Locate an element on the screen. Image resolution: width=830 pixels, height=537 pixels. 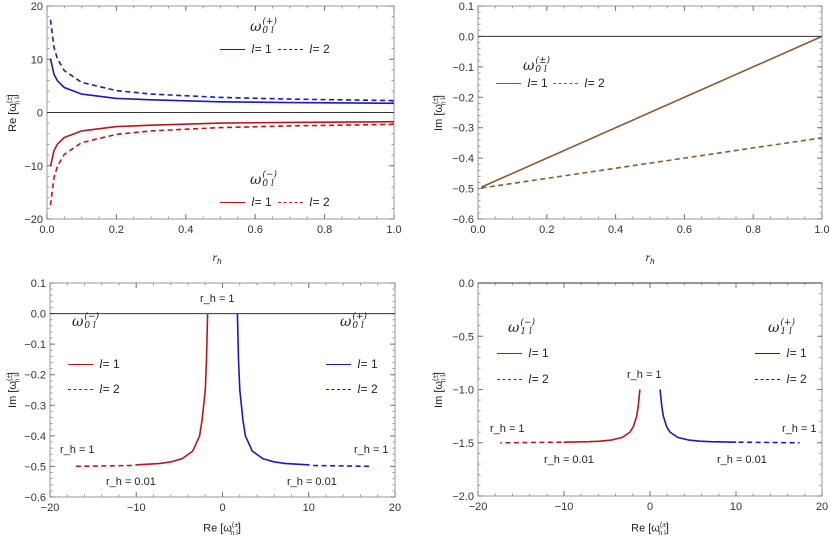
series-imag-l1 is located at coordinates (652, 111).